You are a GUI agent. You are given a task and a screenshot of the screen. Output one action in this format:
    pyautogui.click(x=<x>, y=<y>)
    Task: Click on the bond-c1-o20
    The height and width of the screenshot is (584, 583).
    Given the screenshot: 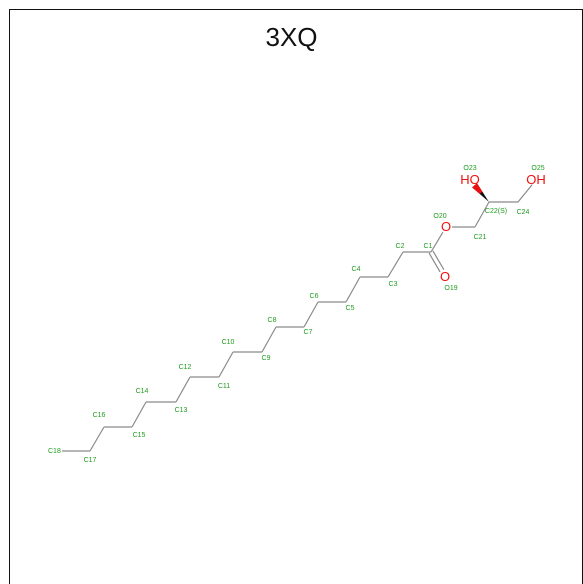 What is the action you would take?
    pyautogui.click(x=437, y=242)
    